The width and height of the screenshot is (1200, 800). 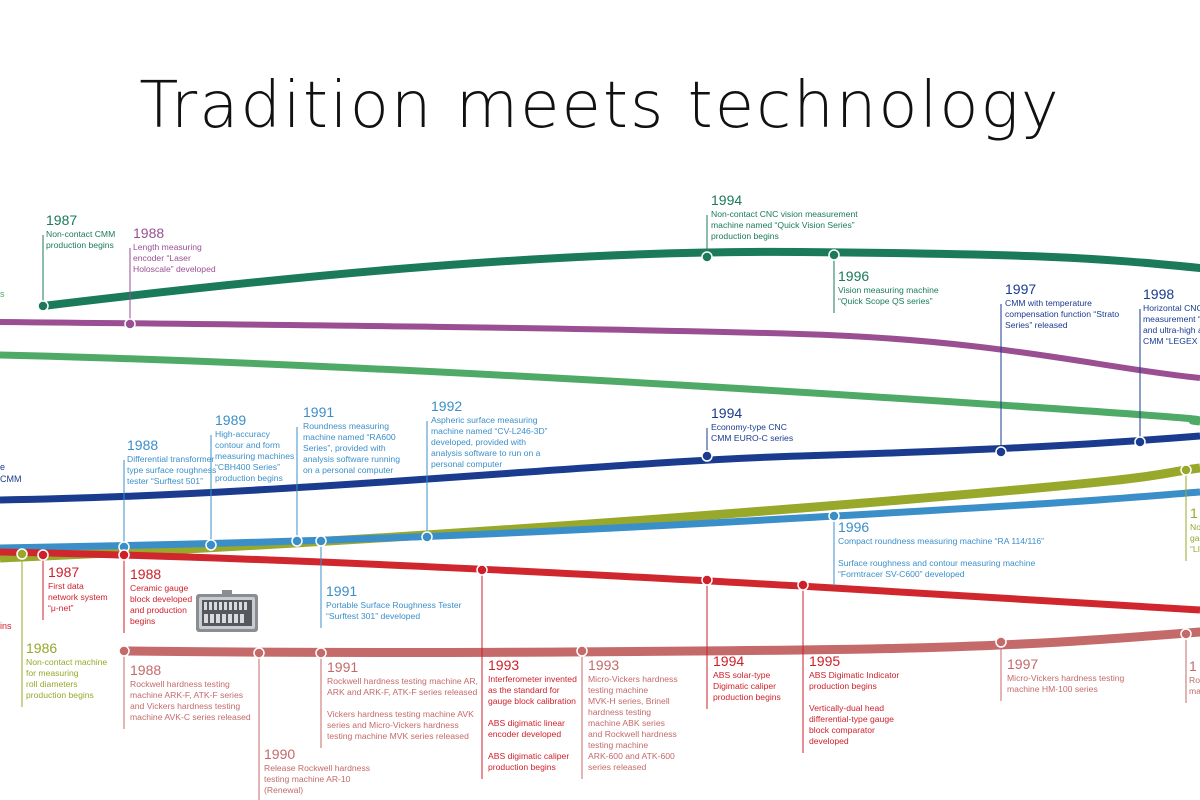 I want to click on milestone-year: 1990, so click(x=279, y=754).